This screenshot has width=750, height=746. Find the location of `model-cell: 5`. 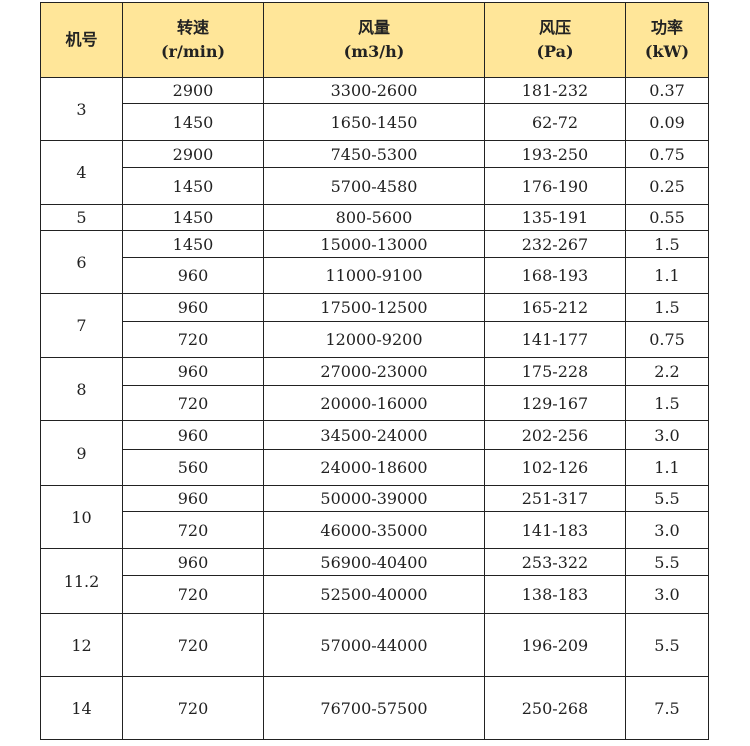

model-cell: 5 is located at coordinates (81, 217).